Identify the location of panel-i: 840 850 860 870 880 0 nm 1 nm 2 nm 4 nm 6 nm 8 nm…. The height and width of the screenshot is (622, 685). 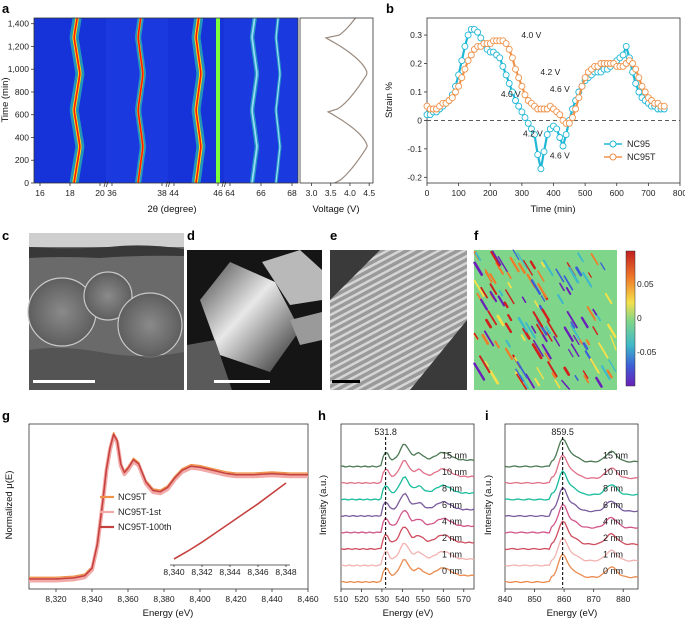
(561, 521).